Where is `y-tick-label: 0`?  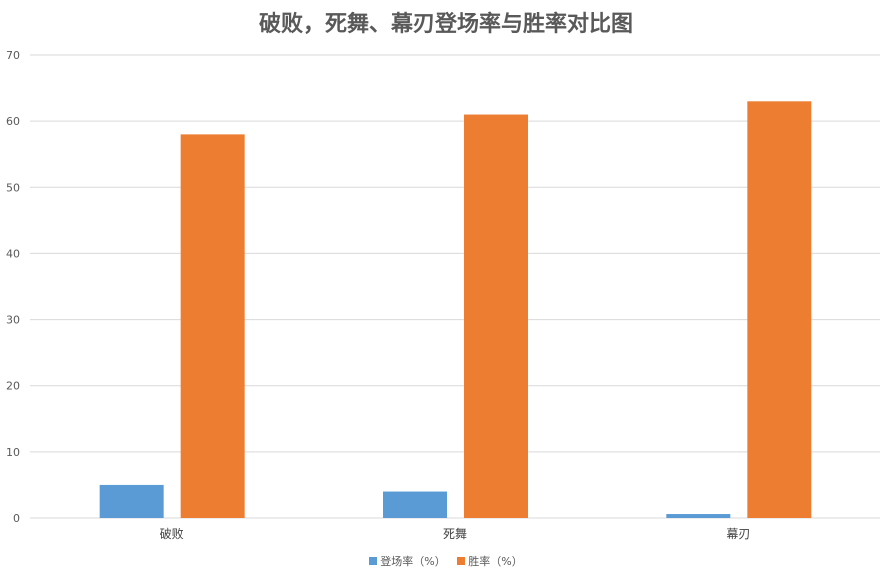
y-tick-label: 0 is located at coordinates (16, 518).